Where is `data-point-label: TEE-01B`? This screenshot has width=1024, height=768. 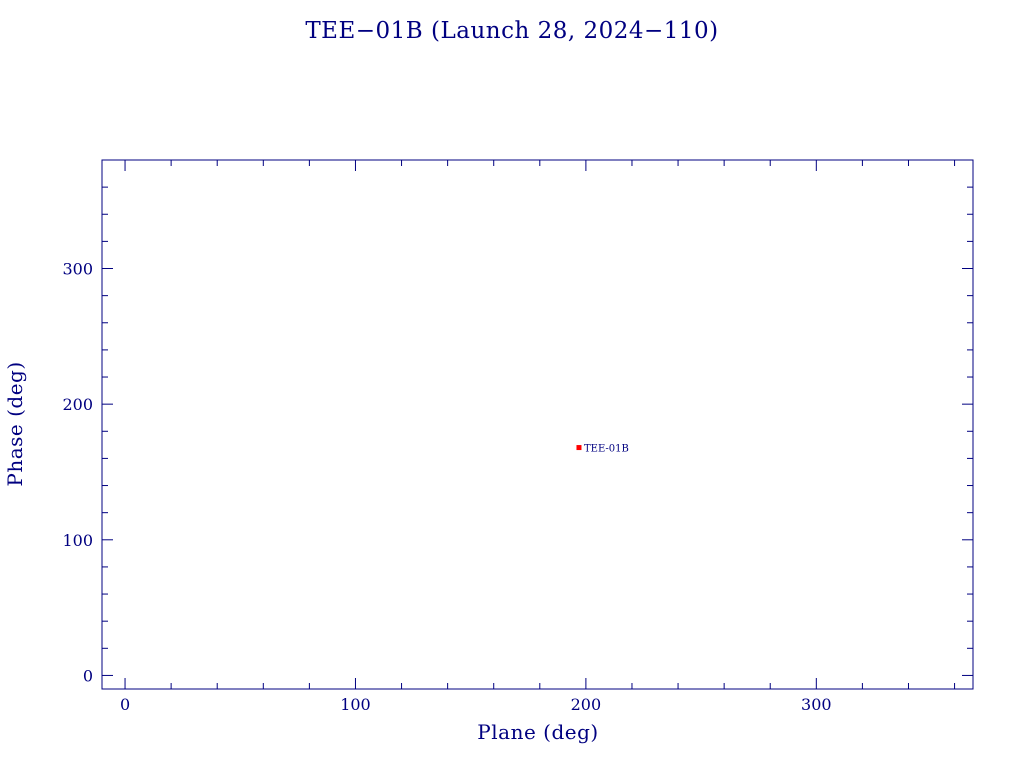
data-point-label: TEE-01B is located at coordinates (606, 449).